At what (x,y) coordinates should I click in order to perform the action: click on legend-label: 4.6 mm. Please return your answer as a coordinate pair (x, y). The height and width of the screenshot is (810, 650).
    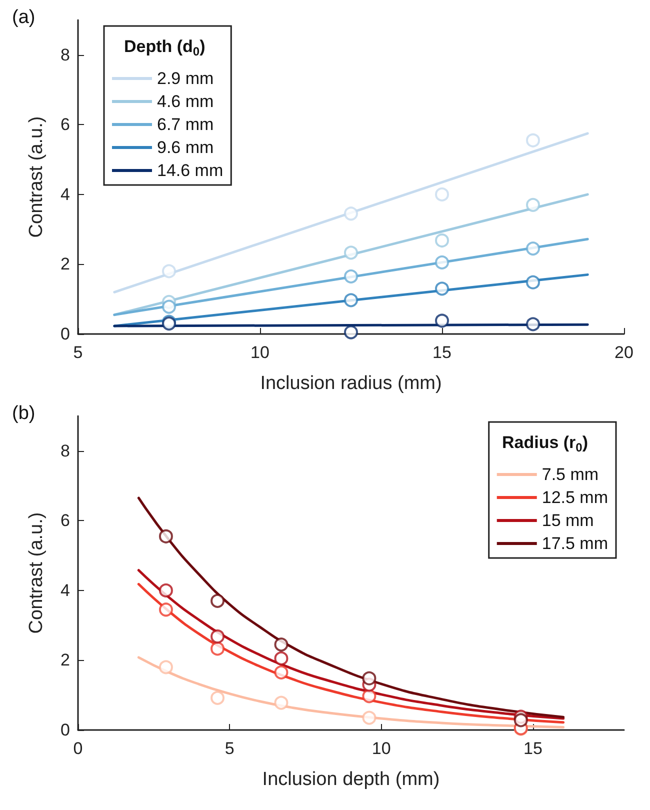
    Looking at the image, I should click on (185, 101).